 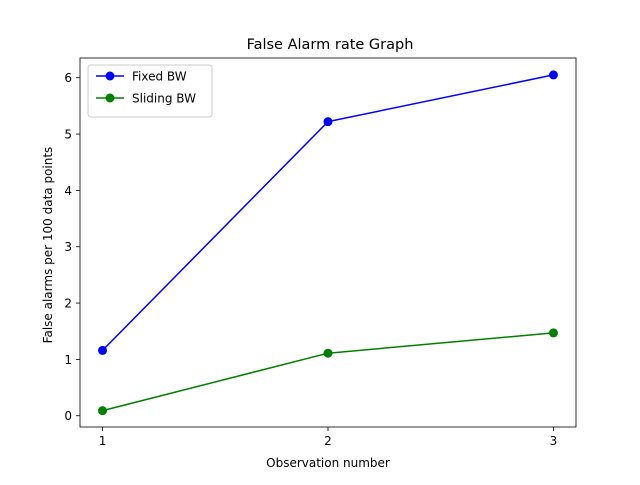 What do you see at coordinates (103, 441) in the screenshot?
I see `x-tick-label: 1` at bounding box center [103, 441].